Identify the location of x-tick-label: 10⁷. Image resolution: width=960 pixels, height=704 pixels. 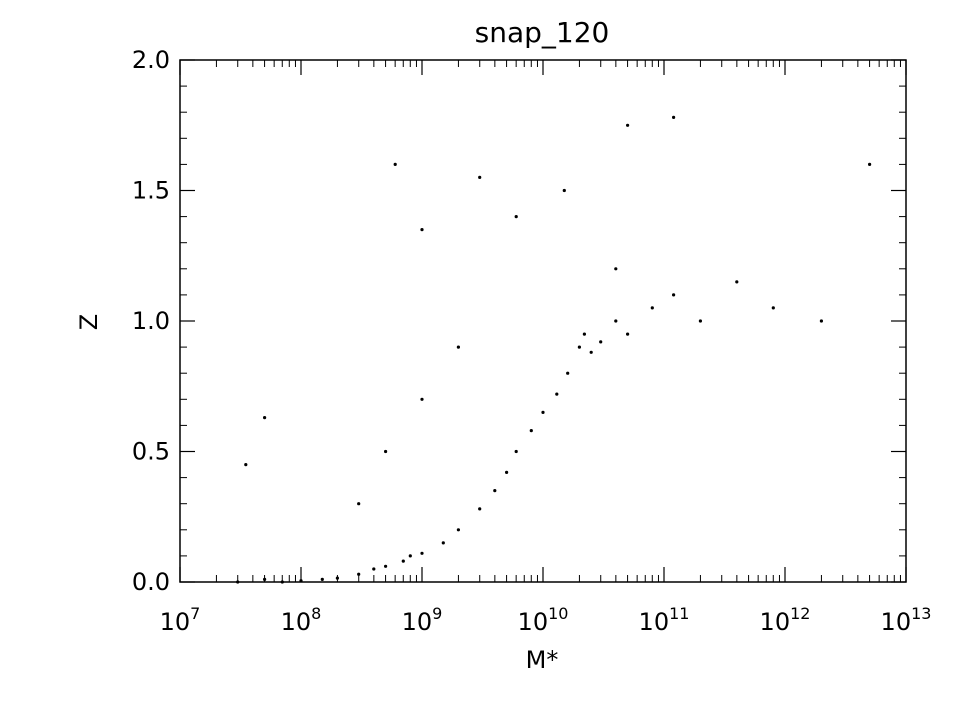
(180, 620).